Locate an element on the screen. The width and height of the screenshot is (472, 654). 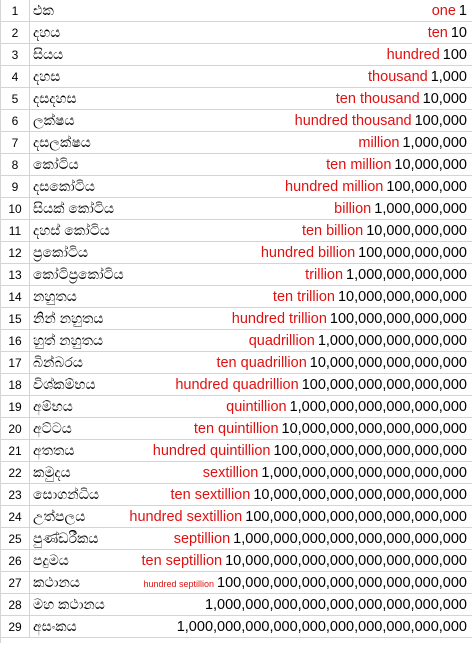
sinhala-name-cell: ප්‍රකෝටිය is located at coordinates (79, 252).